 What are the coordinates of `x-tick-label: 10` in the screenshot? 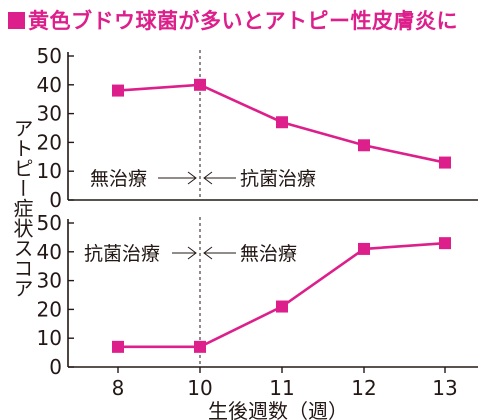 It's located at (199, 388).